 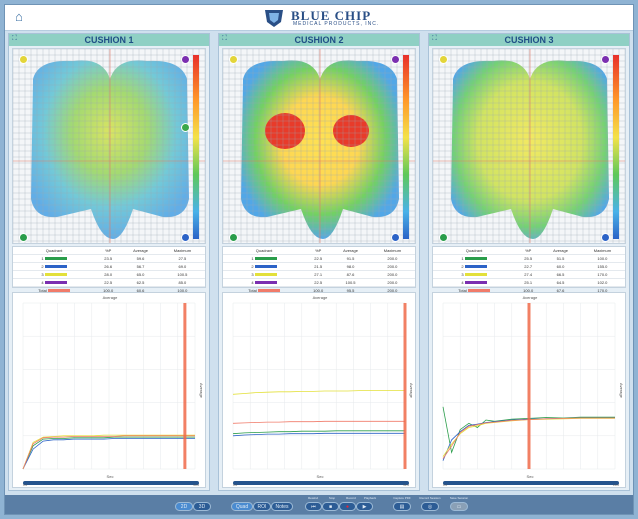 What do you see at coordinates (253, 290) in the screenshot?
I see `quadrant-label: Total` at bounding box center [253, 290].